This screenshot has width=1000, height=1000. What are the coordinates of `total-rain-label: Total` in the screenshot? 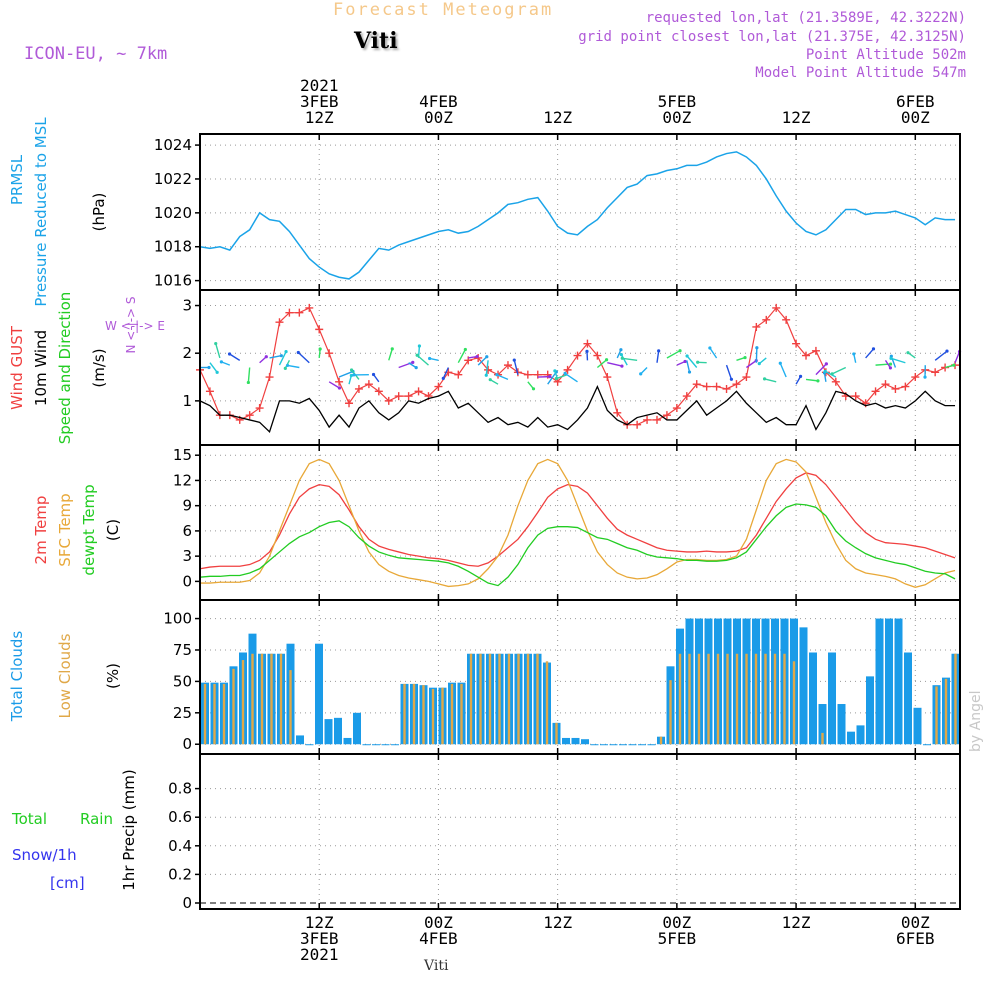 It's located at (29, 819).